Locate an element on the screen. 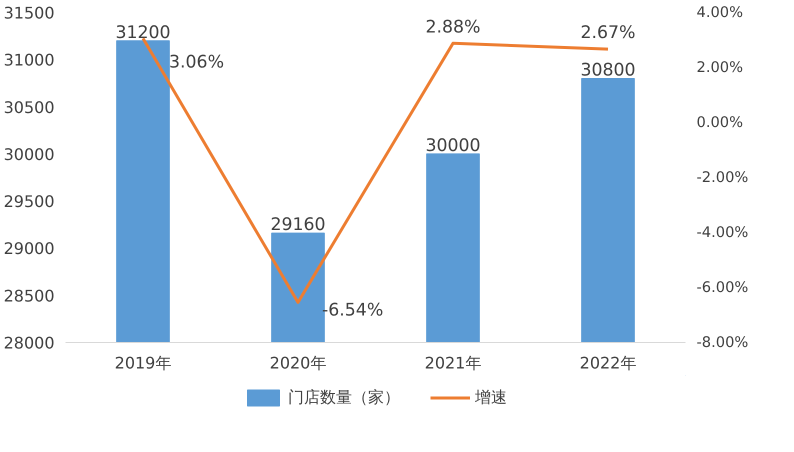 This screenshot has width=794, height=452. y2-tick-label: -4.00% is located at coordinates (722, 232).